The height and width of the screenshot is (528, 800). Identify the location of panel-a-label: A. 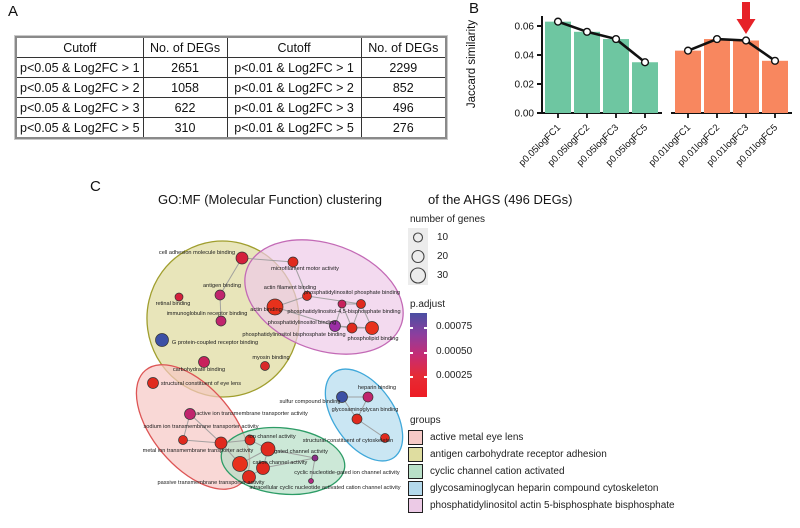
(13, 11).